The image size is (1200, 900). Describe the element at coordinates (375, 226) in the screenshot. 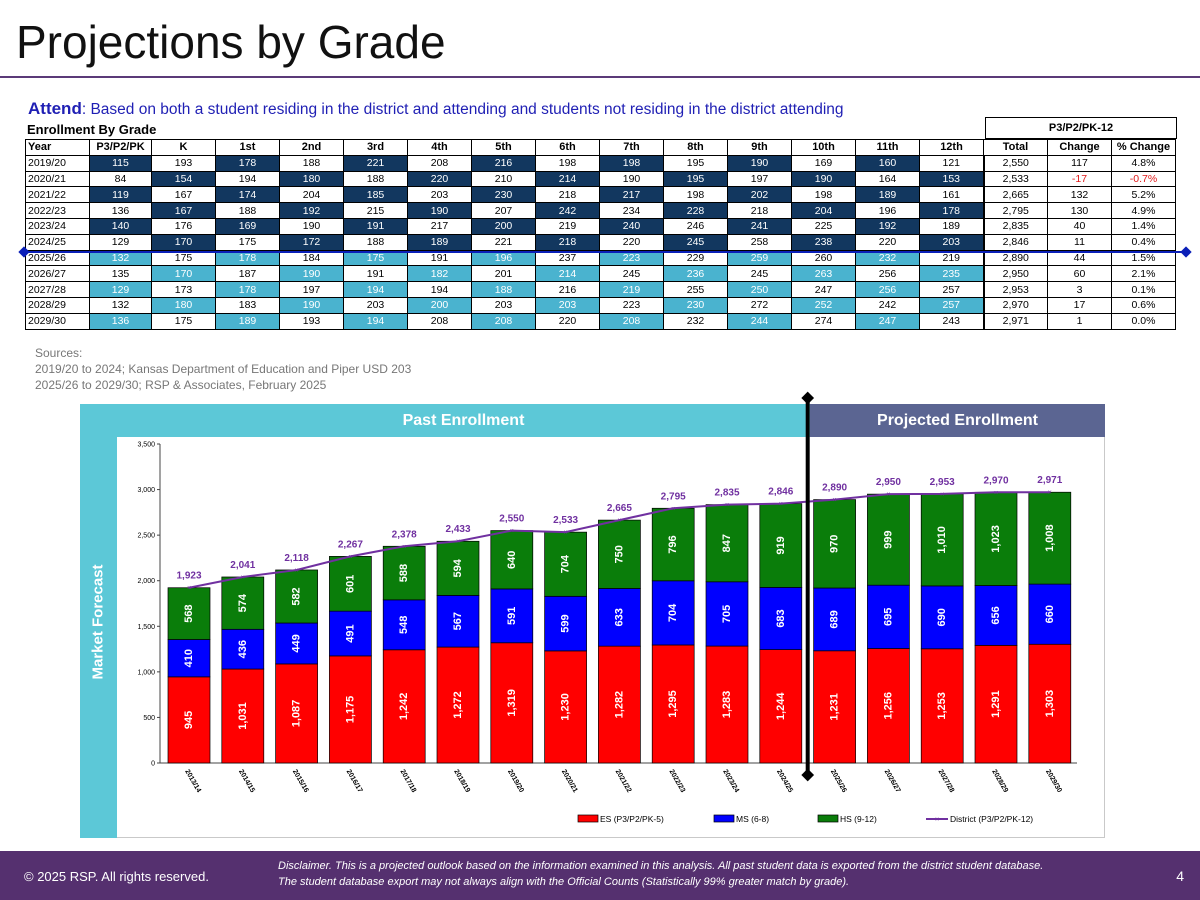

I see `table-cell: 191` at that location.